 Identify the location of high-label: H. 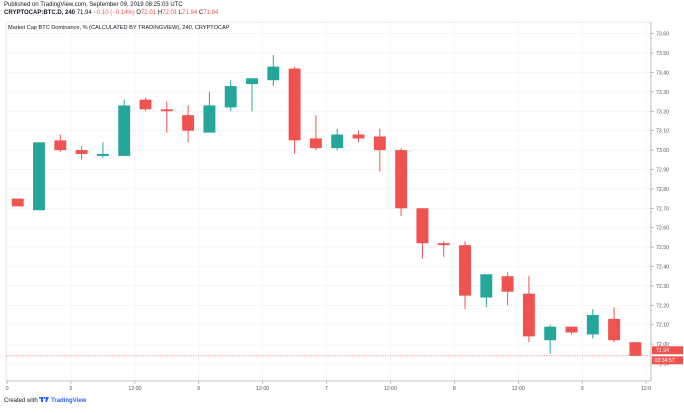
(160, 13).